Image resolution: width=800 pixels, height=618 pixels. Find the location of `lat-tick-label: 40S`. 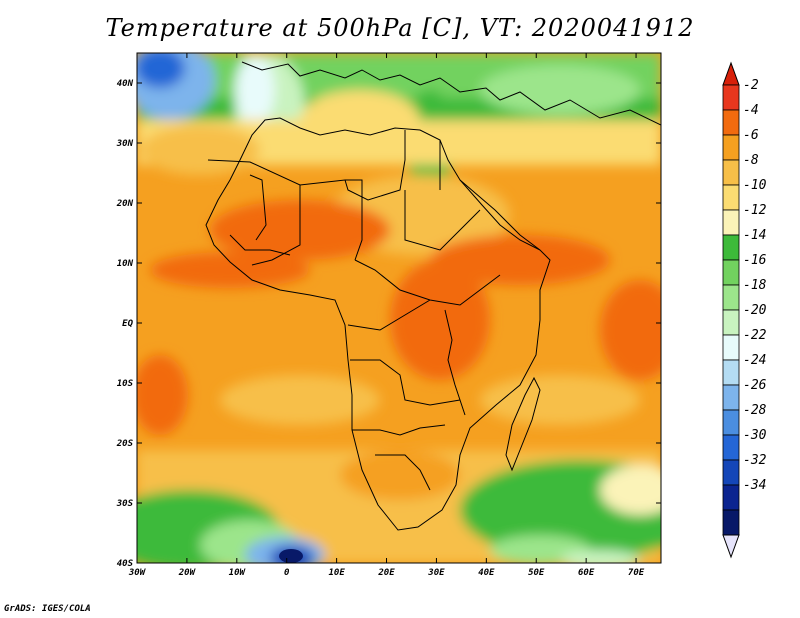

lat-tick-label: 40S is located at coordinates (125, 564).